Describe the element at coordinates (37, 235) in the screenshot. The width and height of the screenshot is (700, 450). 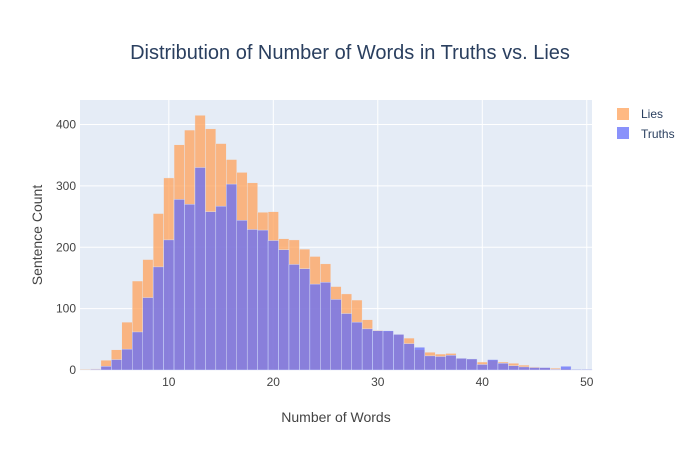
I see `y-axis-title: Sentence Count` at that location.